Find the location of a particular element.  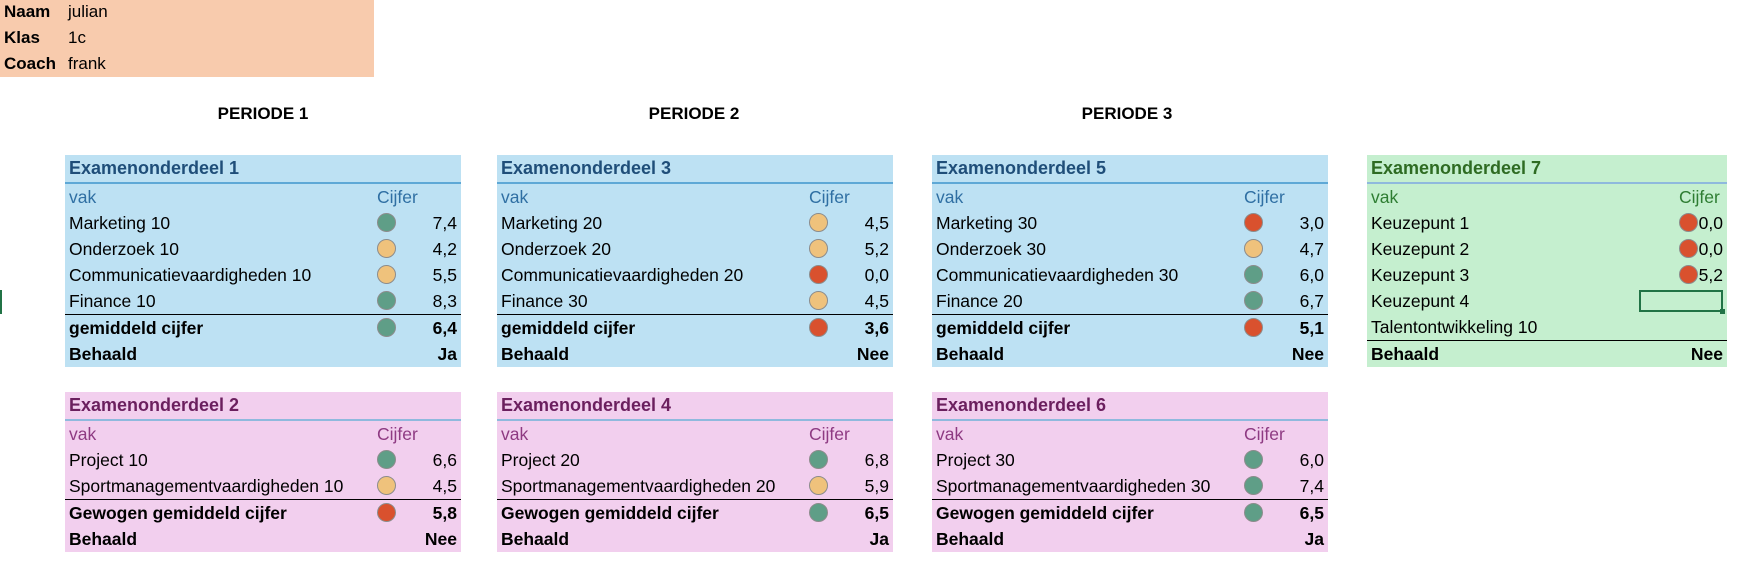

student-class-row: Klas 1c is located at coordinates (45, 38).